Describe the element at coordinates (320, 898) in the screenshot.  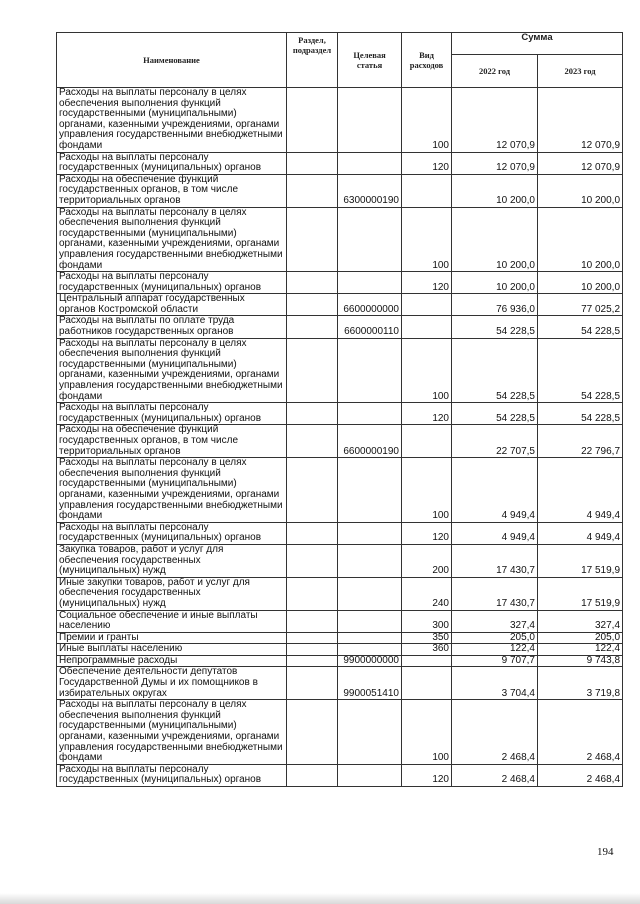
I see `page-edge` at that location.